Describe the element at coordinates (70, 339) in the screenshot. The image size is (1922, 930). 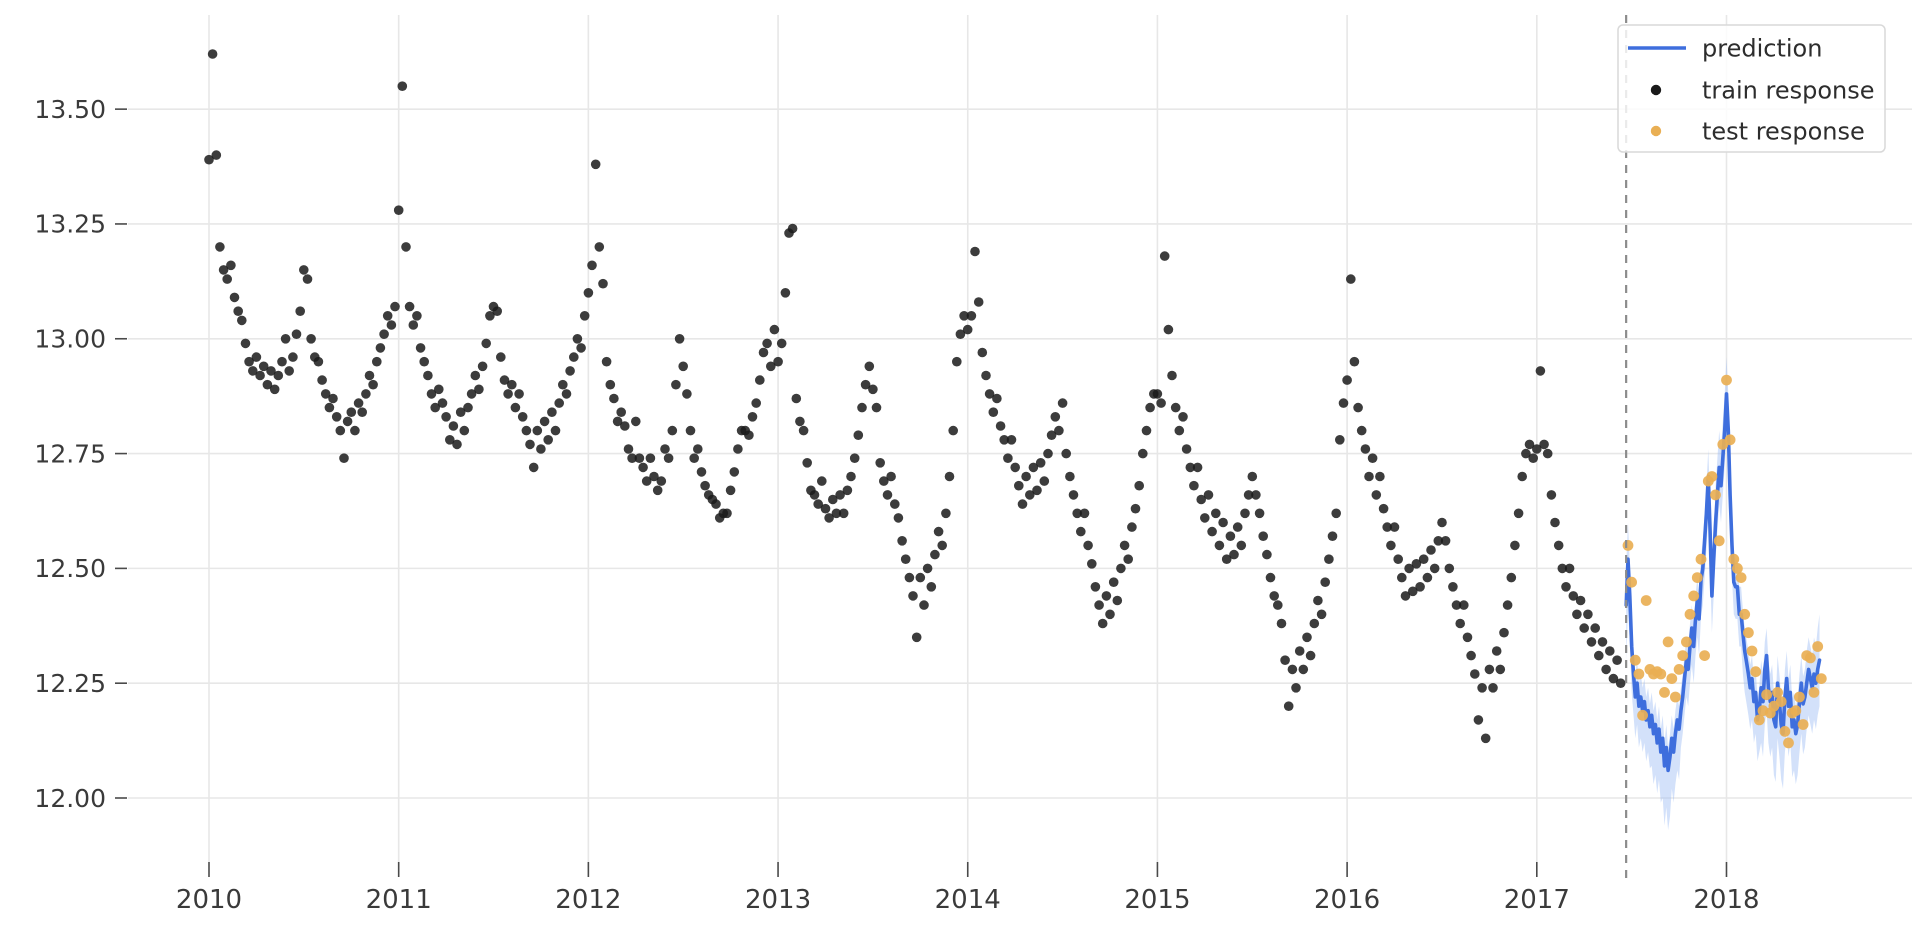
I see `y-tick-label: 13.00` at that location.